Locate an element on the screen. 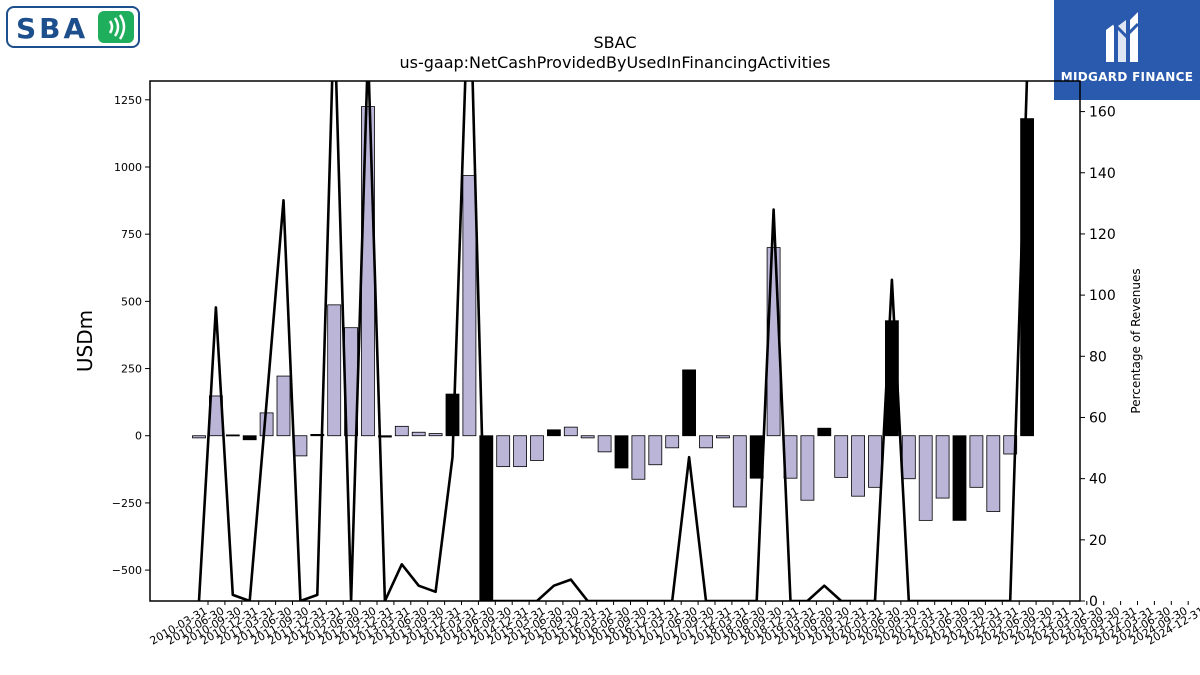 The image size is (1200, 675). y-tick-label: 1250 is located at coordinates (128, 100).